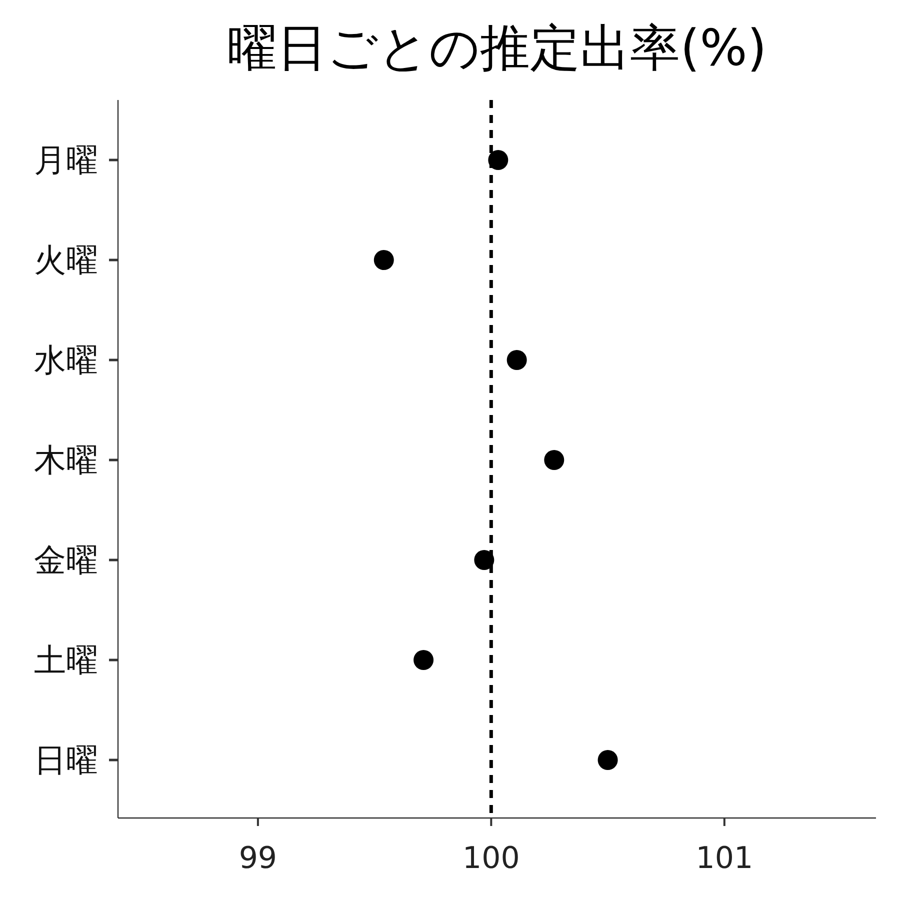 The width and height of the screenshot is (900, 900). Describe the element at coordinates (725, 858) in the screenshot. I see `x-tick-label: 101` at that location.